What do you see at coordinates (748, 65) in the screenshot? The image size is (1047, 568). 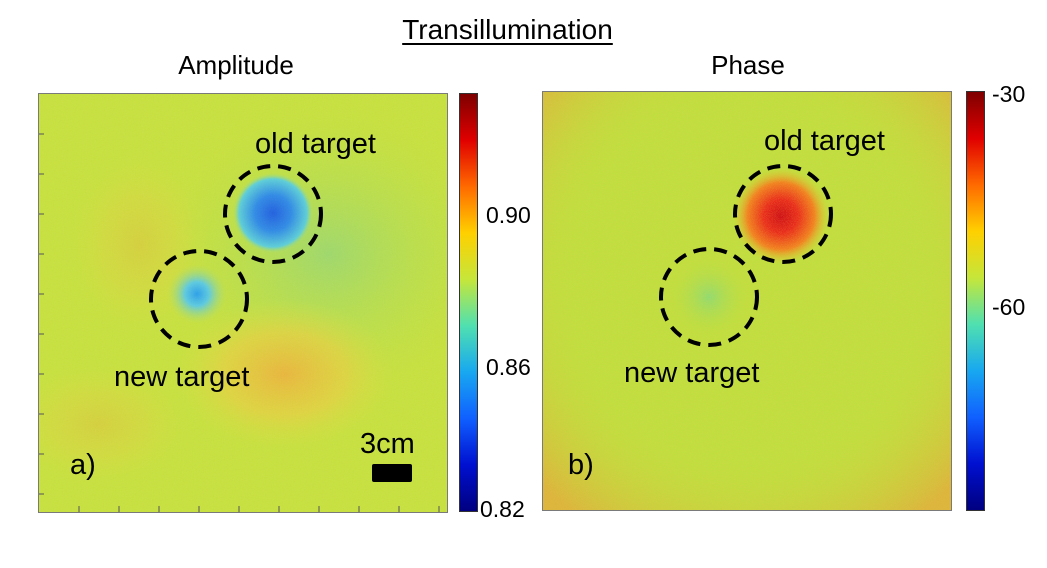 I see `phase-subtitle: Phase` at bounding box center [748, 65].